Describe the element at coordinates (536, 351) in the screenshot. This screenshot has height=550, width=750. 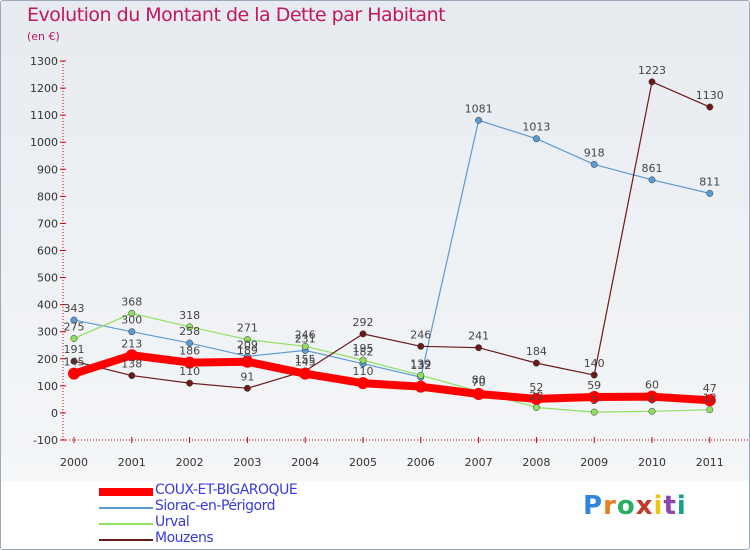
I see `data-label: 184` at that location.